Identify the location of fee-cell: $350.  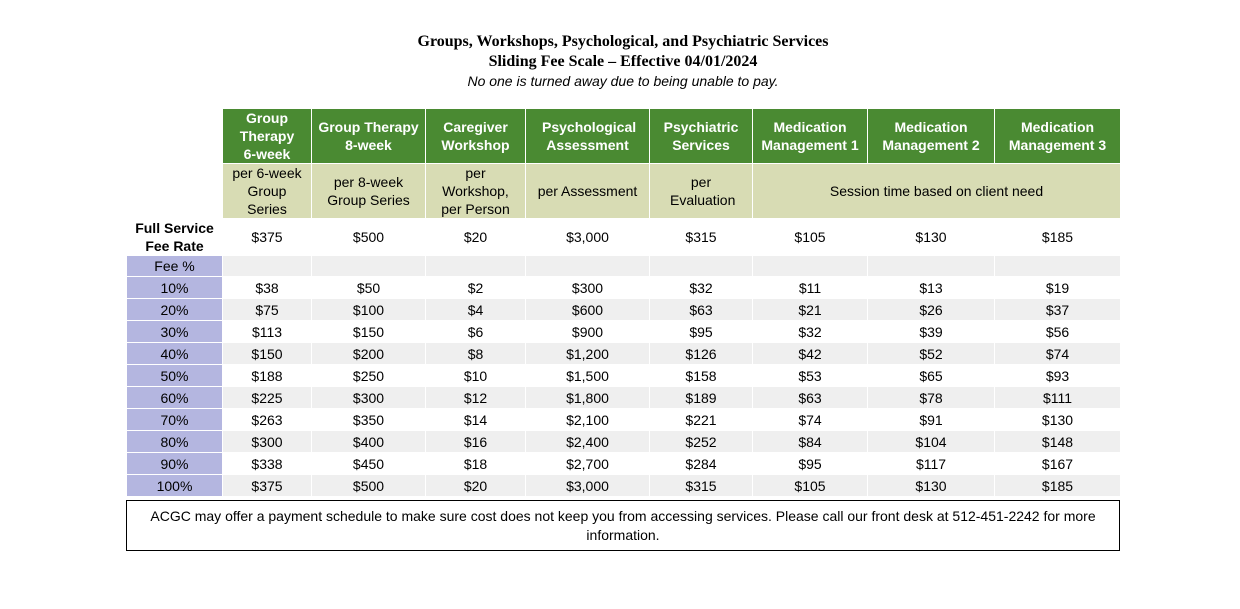
(368, 419).